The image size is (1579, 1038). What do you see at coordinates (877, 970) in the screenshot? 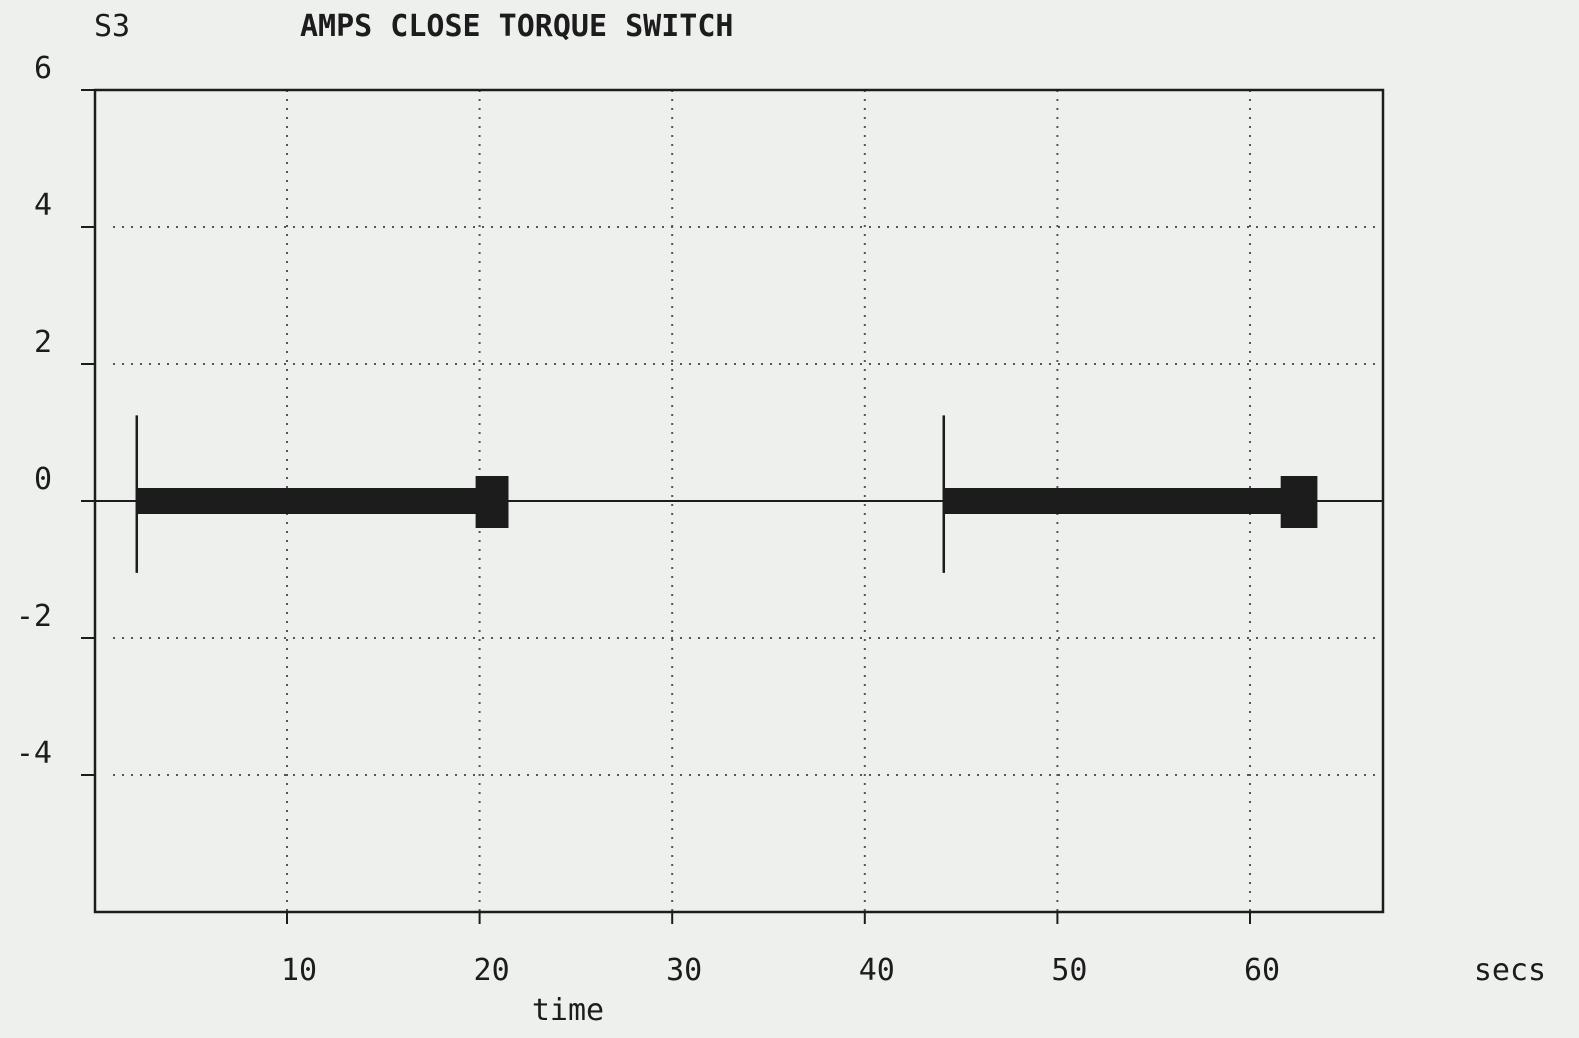
I see `x-tick-label-40: 40` at bounding box center [877, 970].